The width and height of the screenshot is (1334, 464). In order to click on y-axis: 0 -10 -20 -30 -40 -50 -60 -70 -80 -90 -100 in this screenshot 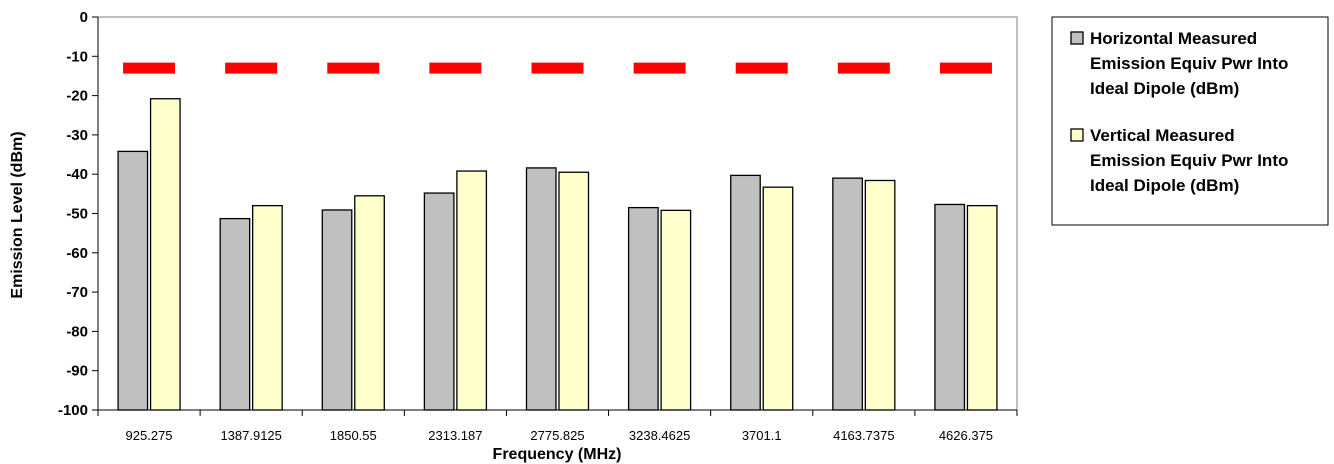, I will do `click(78, 214)`.